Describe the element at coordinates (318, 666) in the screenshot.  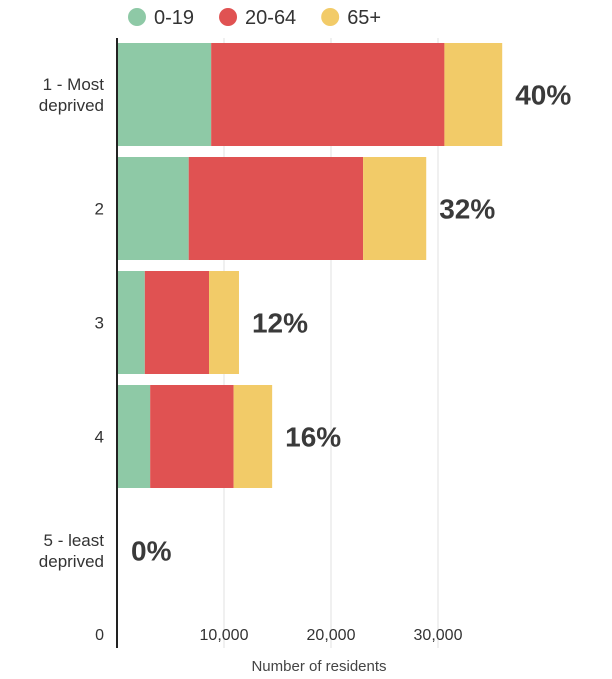
I see `x-axis-title: Number of residents` at that location.